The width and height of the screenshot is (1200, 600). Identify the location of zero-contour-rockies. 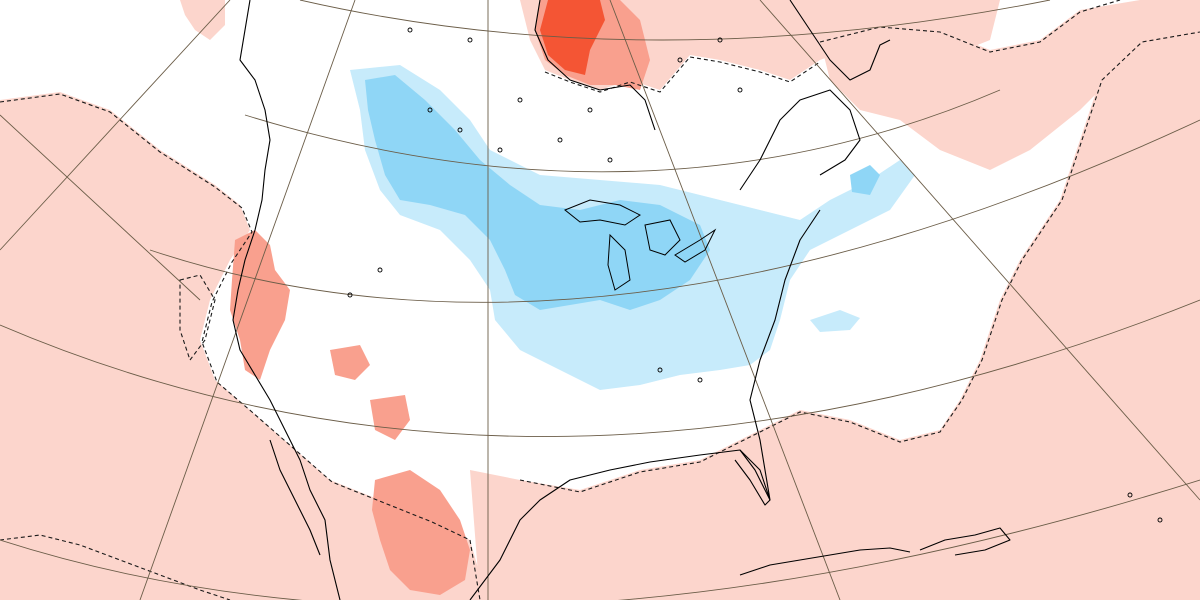
(197, 318).